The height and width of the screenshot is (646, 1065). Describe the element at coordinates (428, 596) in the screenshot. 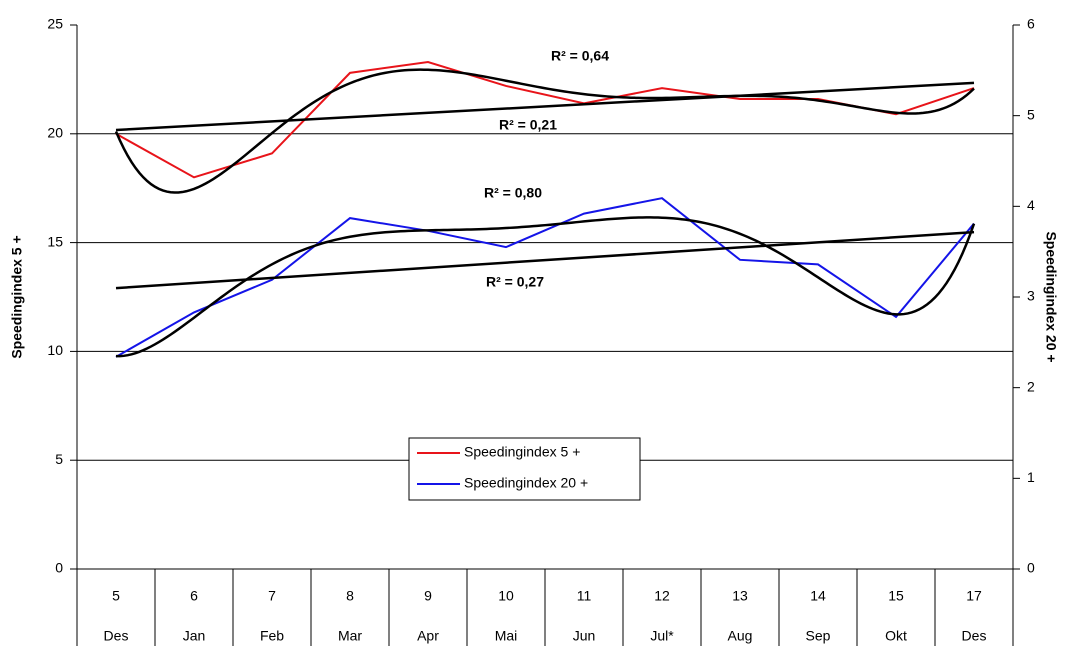

I see `x-tick-label: 9` at that location.